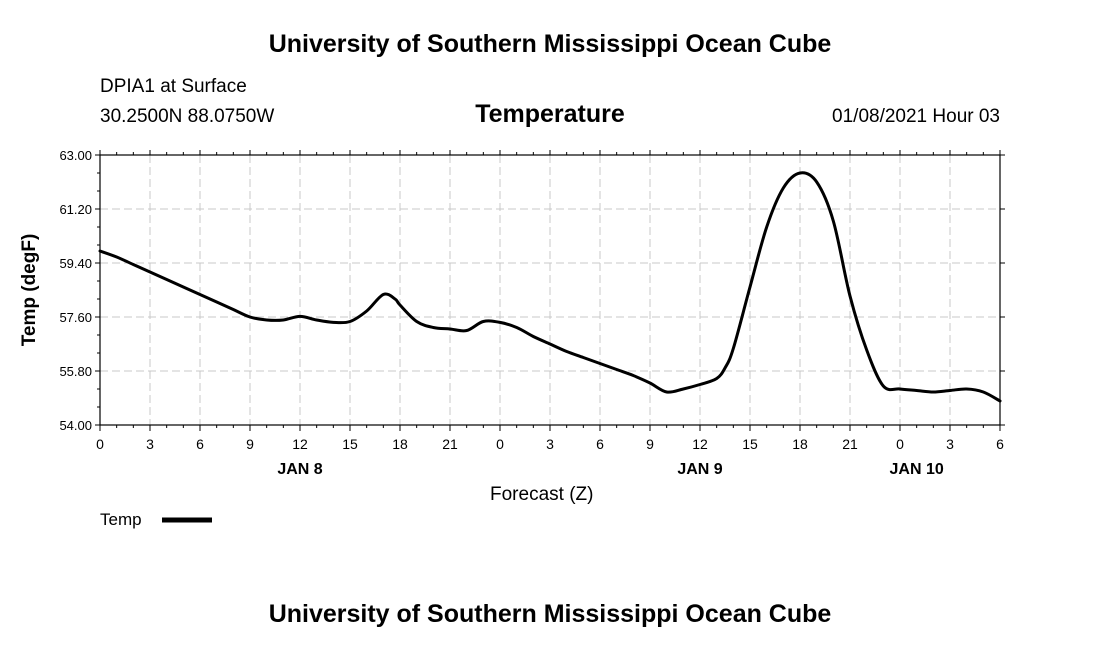 The height and width of the screenshot is (650, 1100). What do you see at coordinates (75, 263) in the screenshot?
I see `y-tick-label: 59.40` at bounding box center [75, 263].